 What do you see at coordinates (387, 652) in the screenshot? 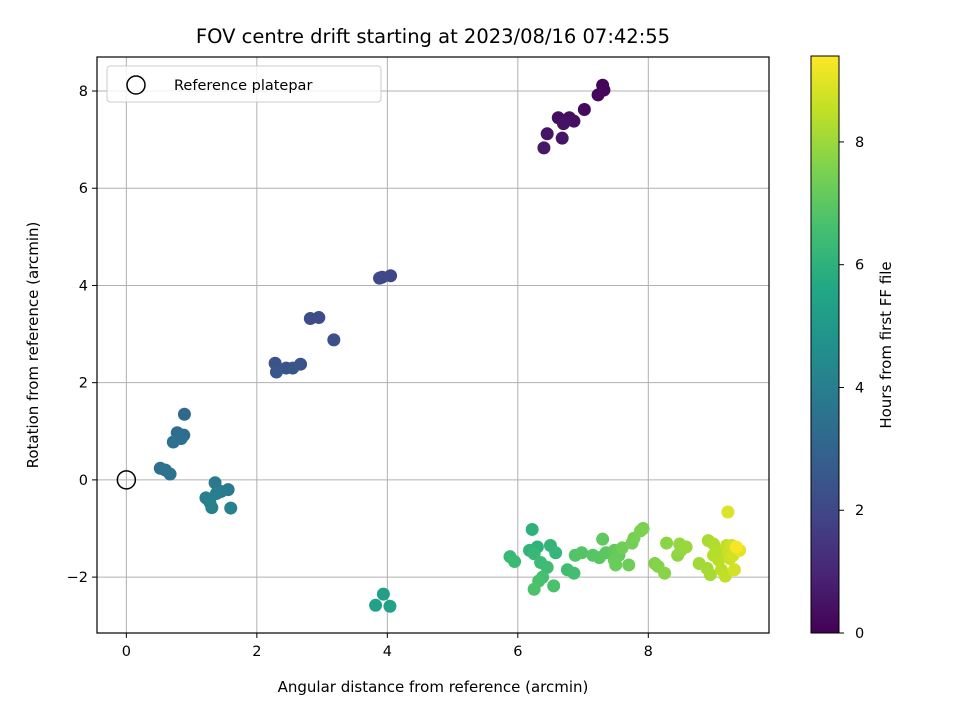
I see `x-tick-label: 4` at bounding box center [387, 652].